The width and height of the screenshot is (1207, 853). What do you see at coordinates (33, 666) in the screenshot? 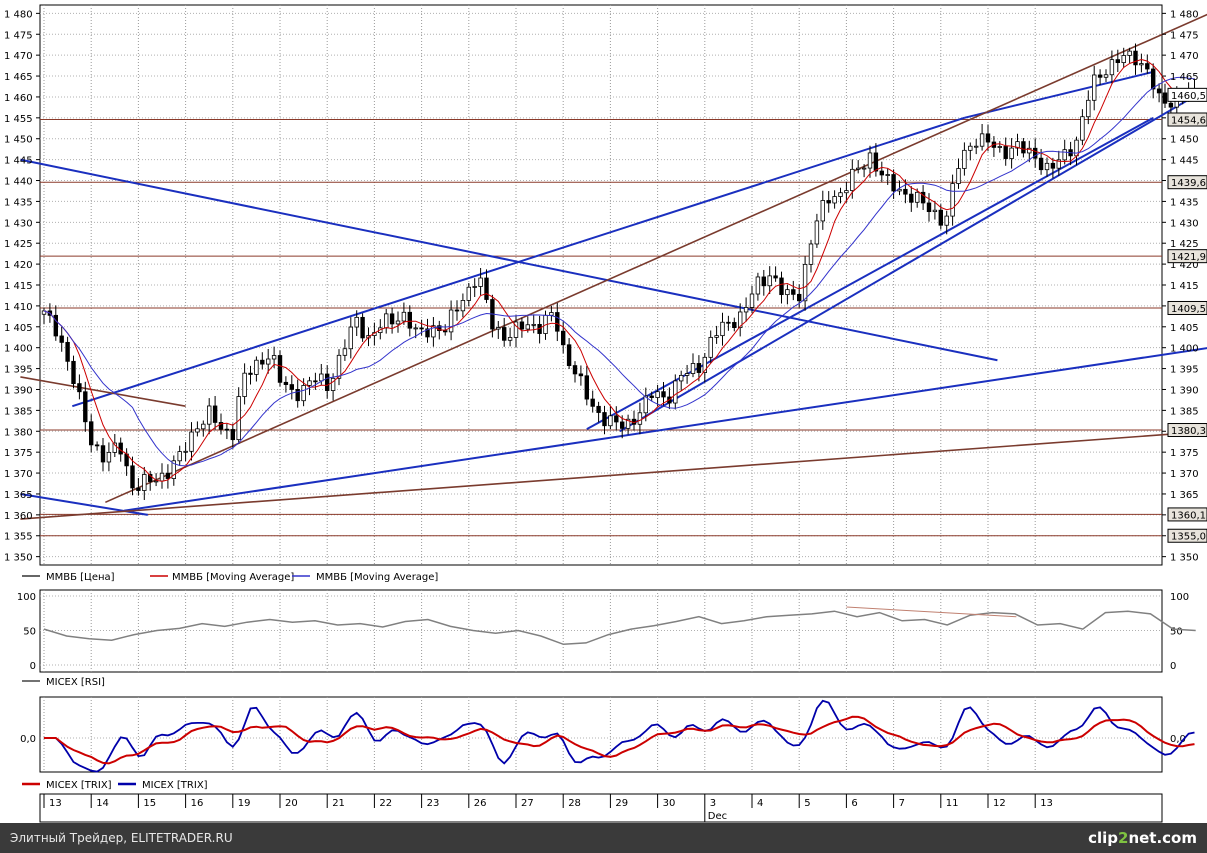
I see `rsi-tick-left: 0` at bounding box center [33, 666].